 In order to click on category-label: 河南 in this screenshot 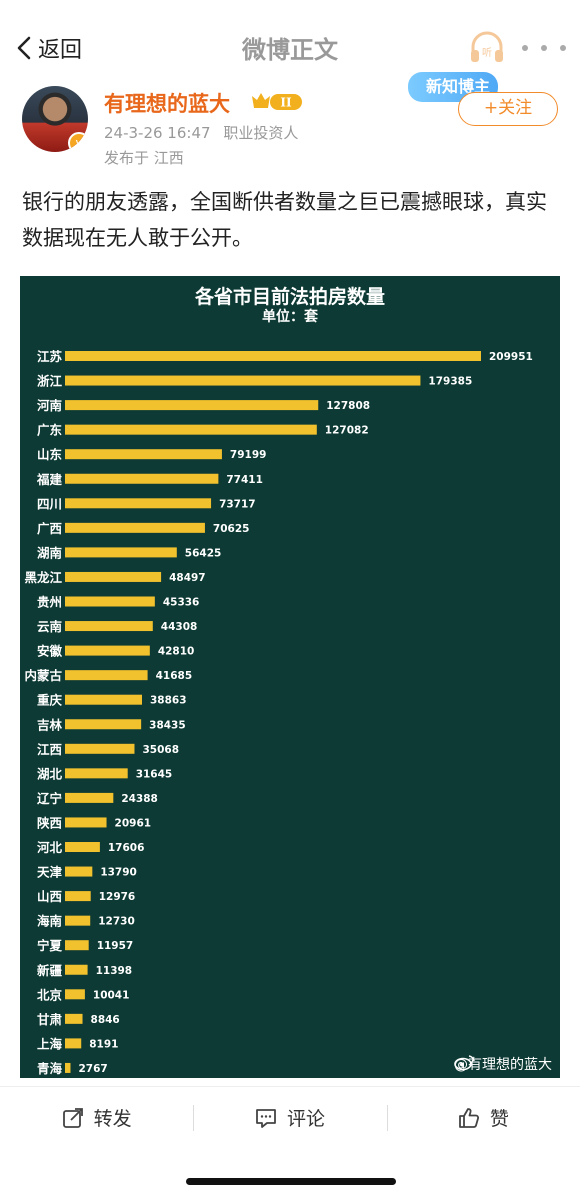, I will do `click(50, 405)`.